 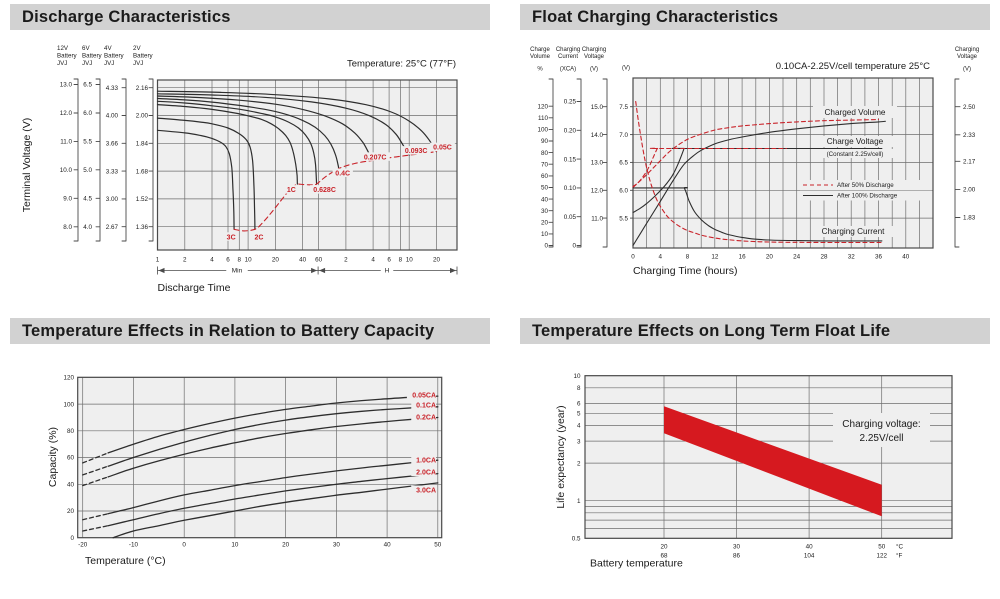 What do you see at coordinates (231, 237) in the screenshot?
I see `series-label-3C: 3C` at bounding box center [231, 237].